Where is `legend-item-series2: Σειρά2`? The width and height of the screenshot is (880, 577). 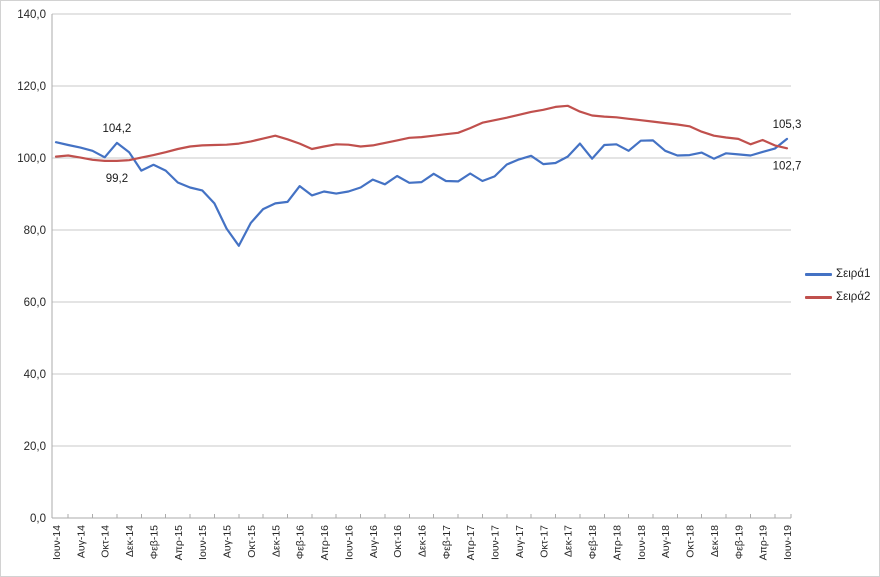 legend-item-series2: Σειρά2 is located at coordinates (837, 297).